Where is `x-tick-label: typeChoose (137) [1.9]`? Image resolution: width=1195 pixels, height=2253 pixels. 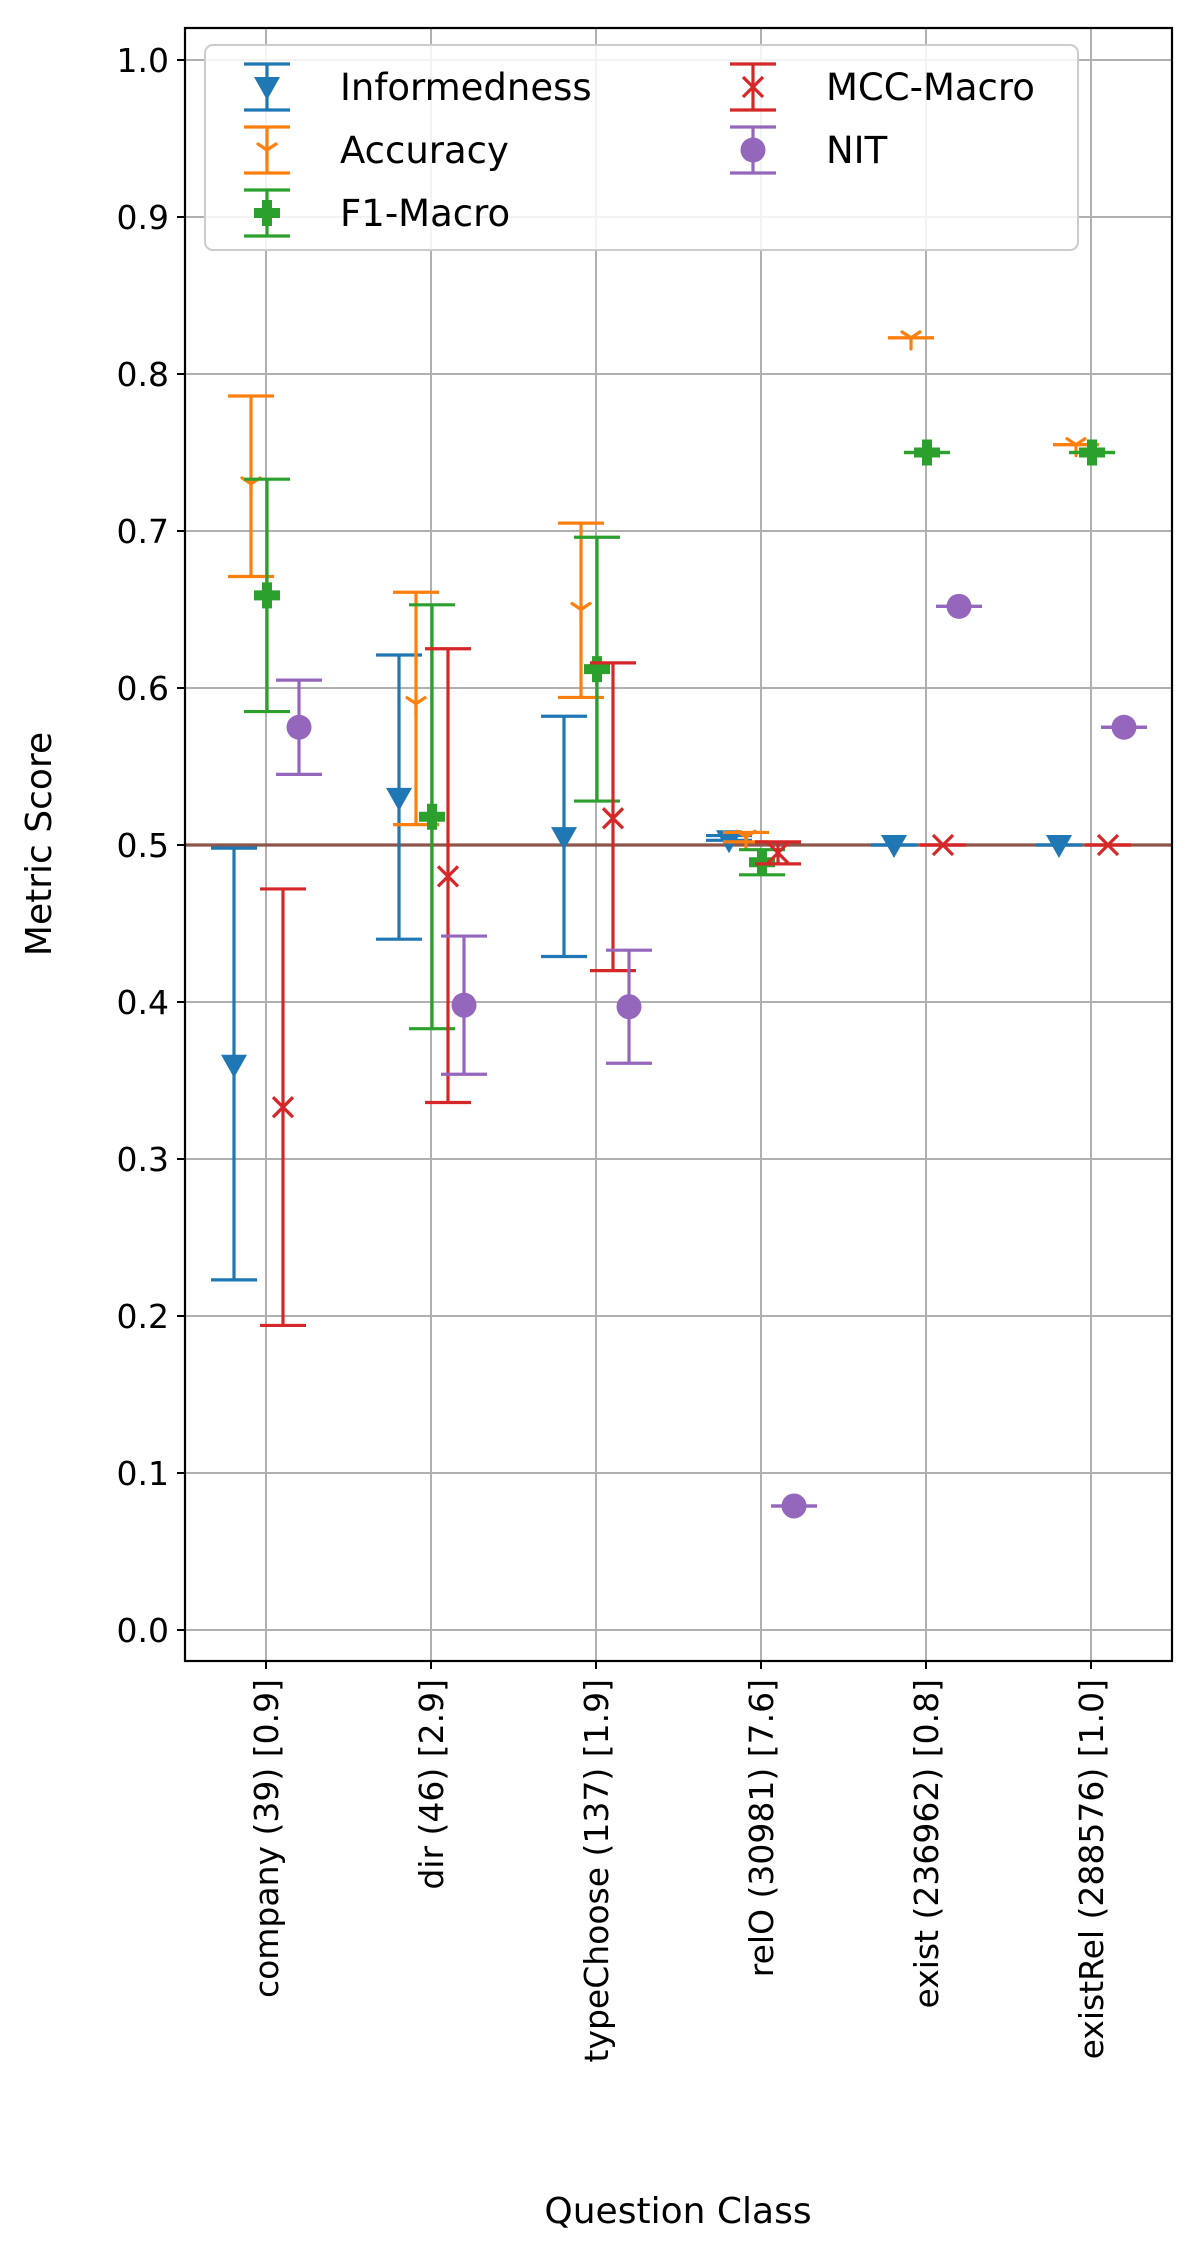
x-tick-label: typeChoose (137) [1.9] is located at coordinates (596, 1871).